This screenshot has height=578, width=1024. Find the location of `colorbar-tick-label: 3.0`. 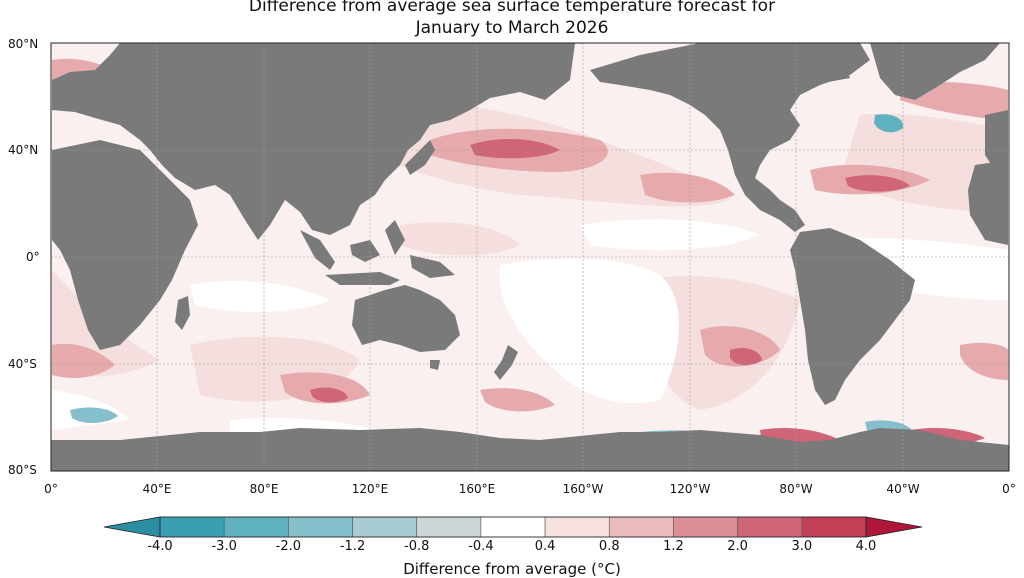

colorbar-tick-label: 3.0 is located at coordinates (802, 546).